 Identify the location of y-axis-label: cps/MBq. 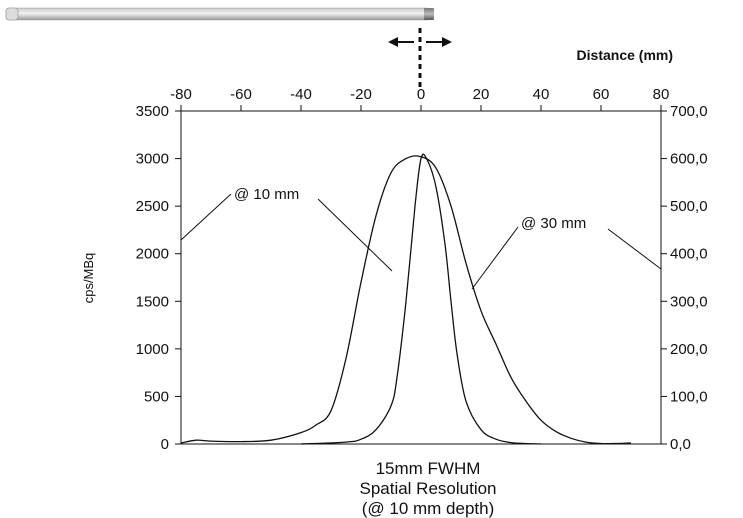
(88, 278).